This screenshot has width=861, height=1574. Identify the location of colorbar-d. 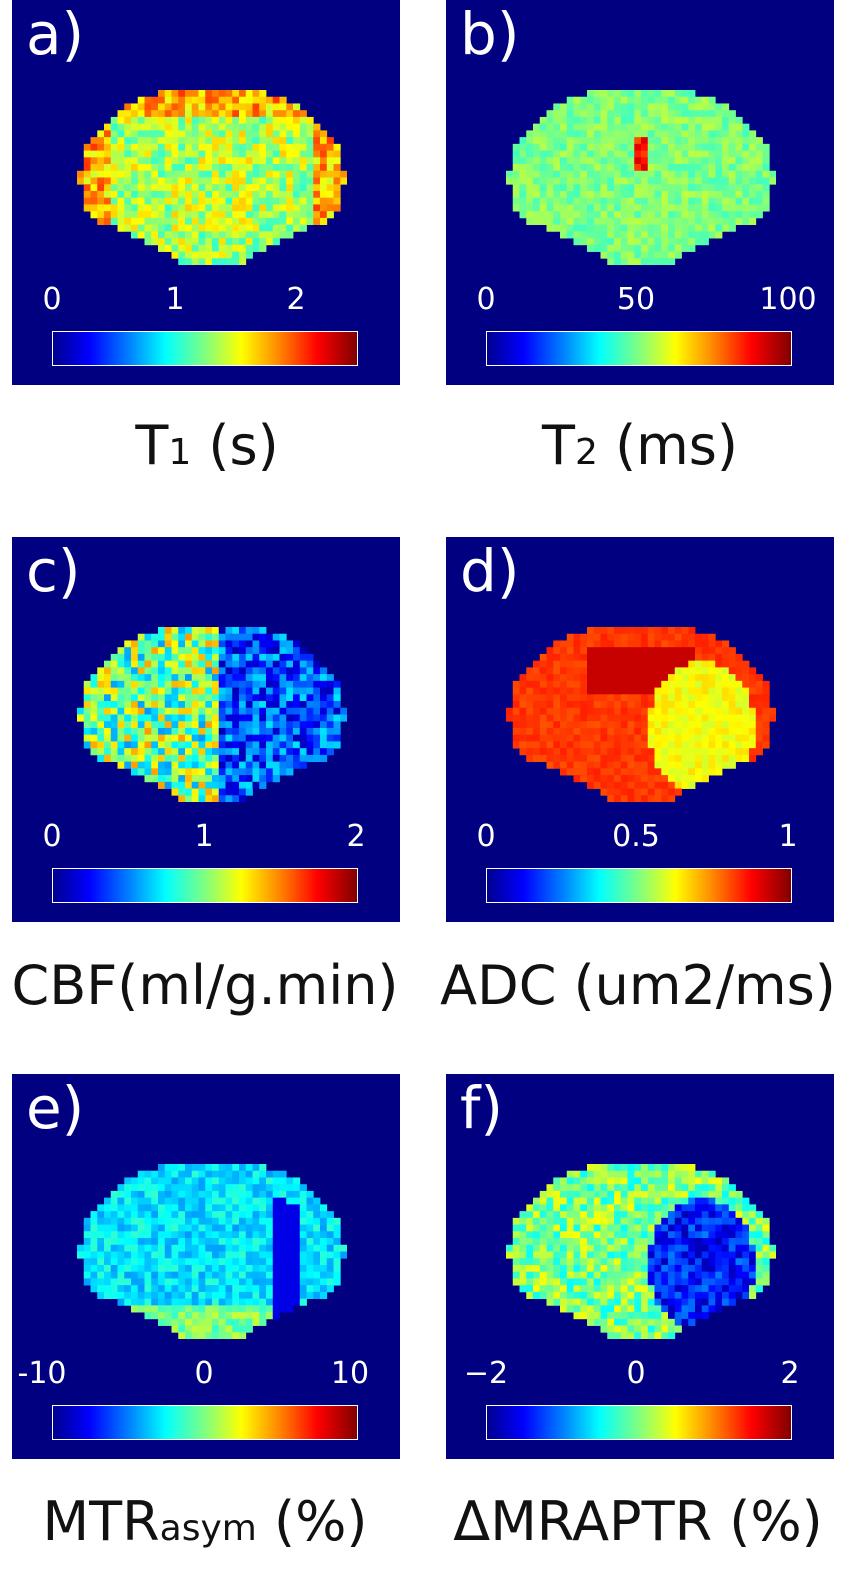
(639, 885).